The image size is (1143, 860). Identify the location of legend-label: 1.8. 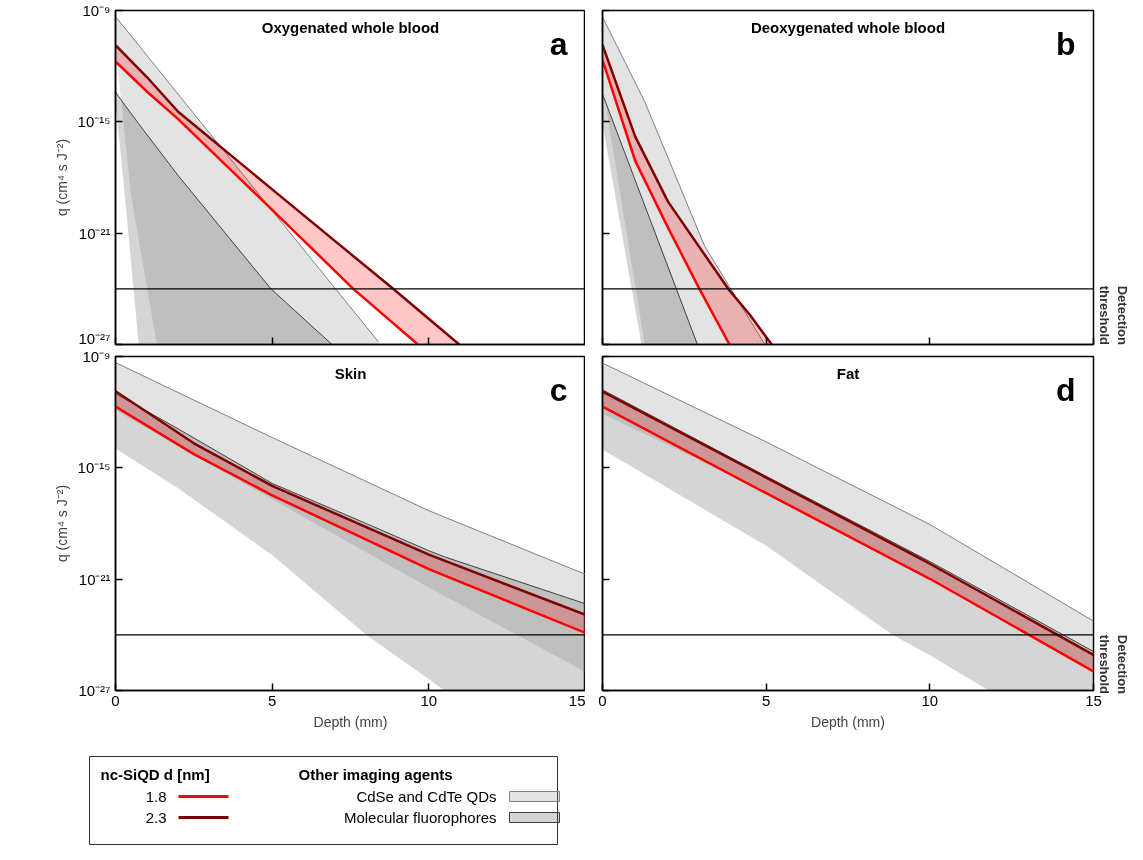
(156, 796).